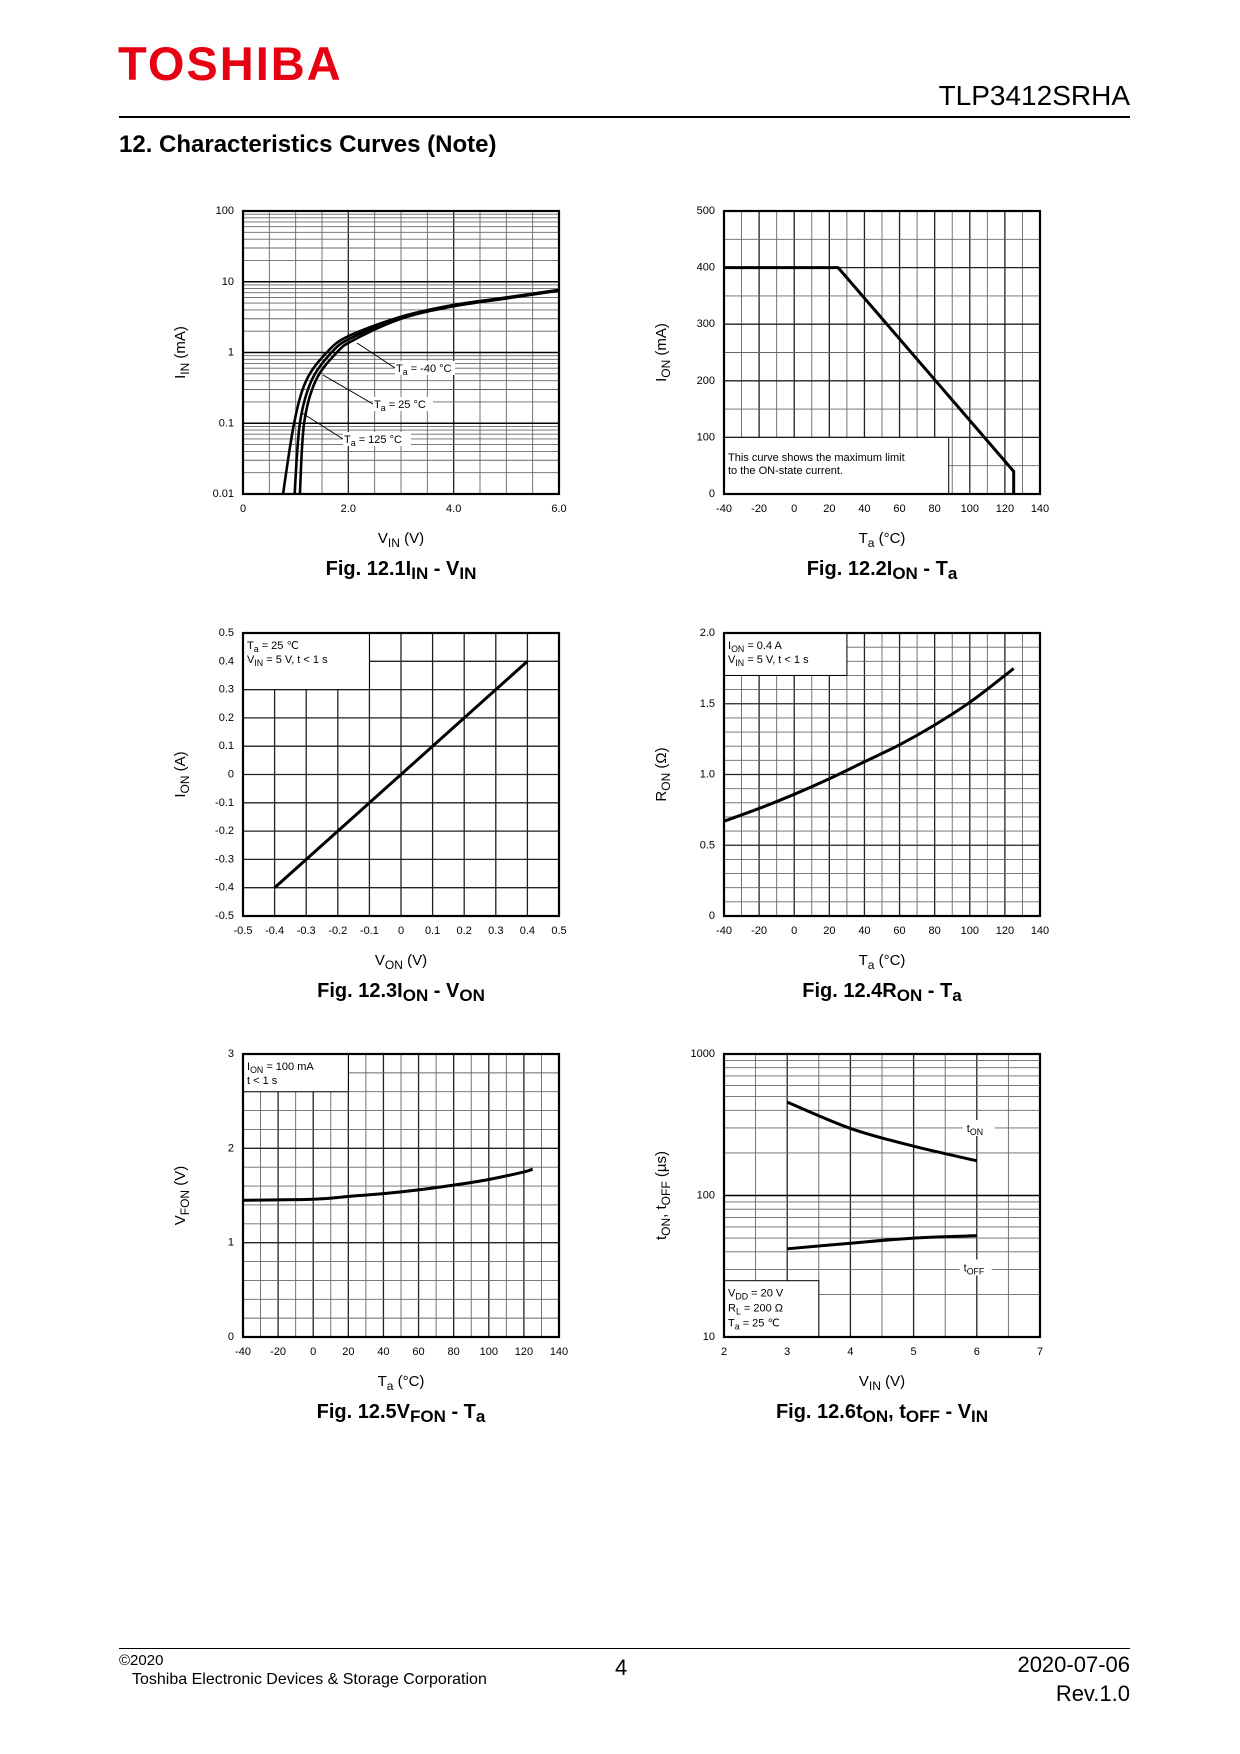  What do you see at coordinates (224, 831) in the screenshot?
I see `y-tick-label: -0.2` at bounding box center [224, 831].